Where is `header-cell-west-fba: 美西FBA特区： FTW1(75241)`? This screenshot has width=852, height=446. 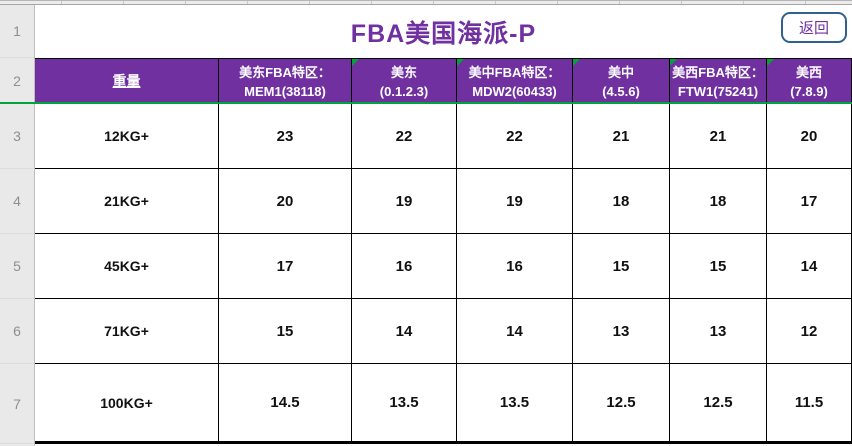 header-cell-west-fba: 美西FBA特区： FTW1(75241) is located at coordinates (718, 81).